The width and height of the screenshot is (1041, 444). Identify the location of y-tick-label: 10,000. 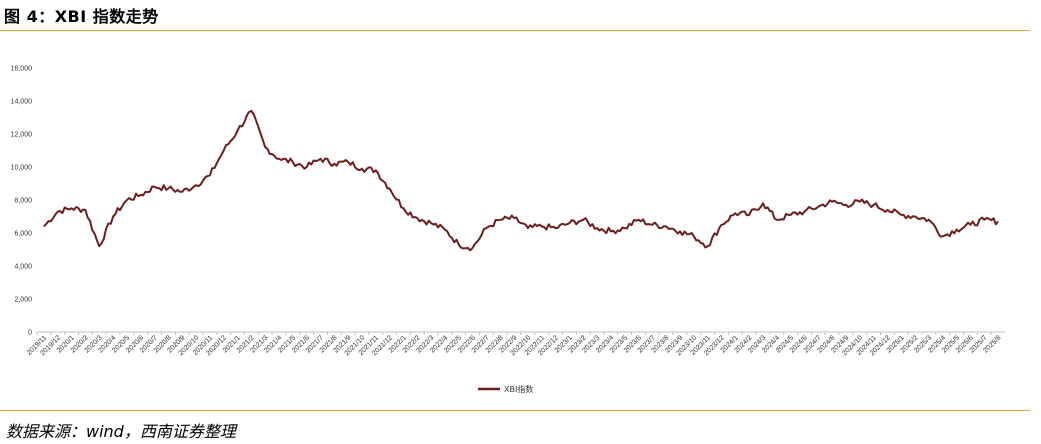
(22, 168).